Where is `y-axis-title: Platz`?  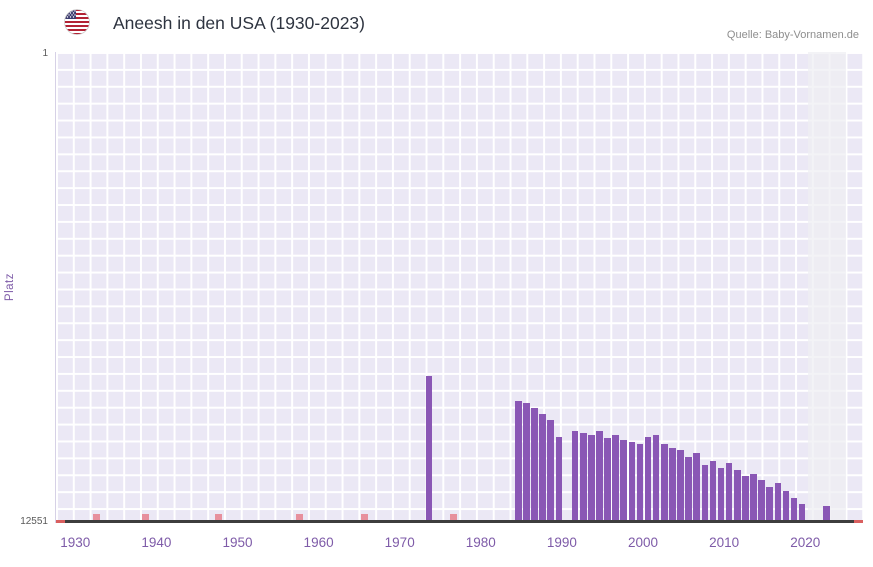 y-axis-title: Platz is located at coordinates (9, 287).